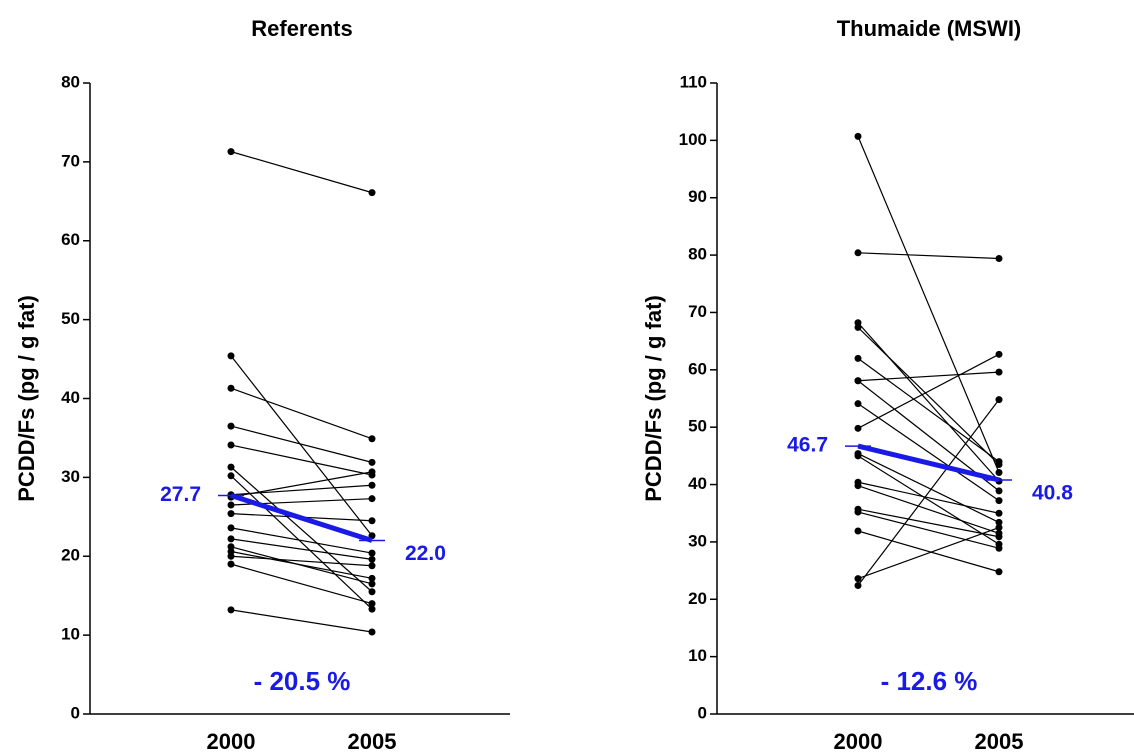  I want to click on mean-label: 40.8, so click(1052, 493).